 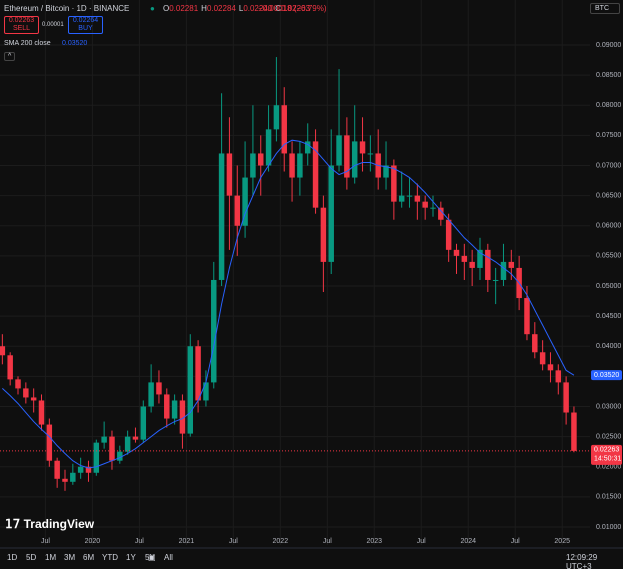 I want to click on x-tick-label: 2020, so click(x=93, y=541).